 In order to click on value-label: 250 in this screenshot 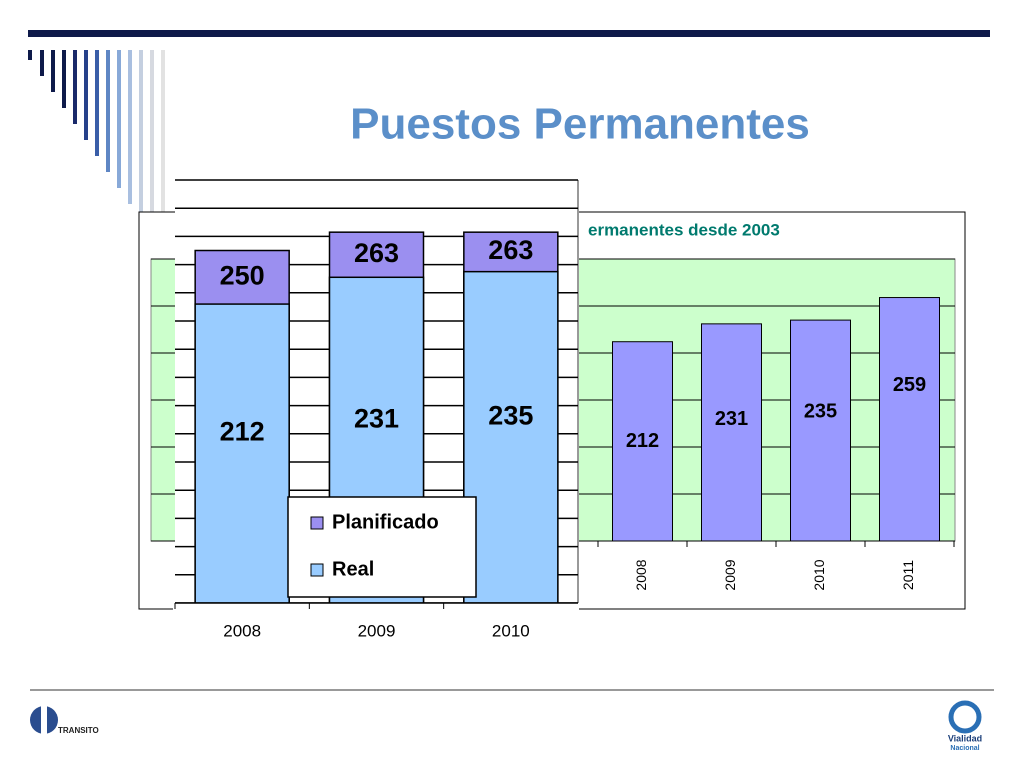, I will do `click(242, 275)`.